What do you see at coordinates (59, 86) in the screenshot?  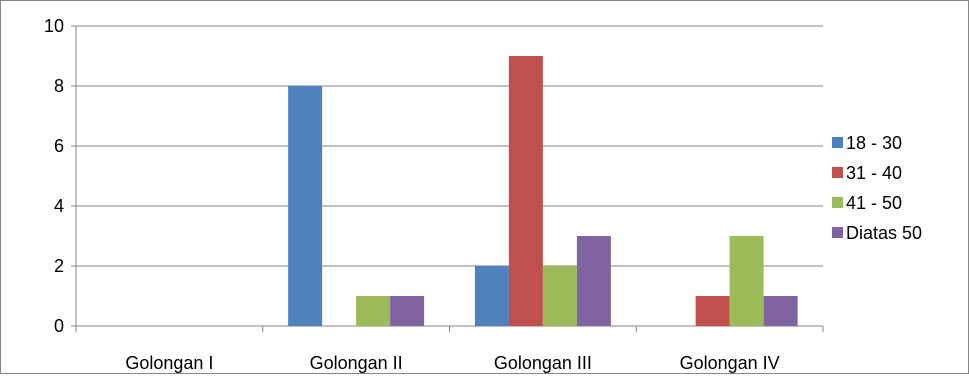 I see `y-tick-label: 8` at bounding box center [59, 86].